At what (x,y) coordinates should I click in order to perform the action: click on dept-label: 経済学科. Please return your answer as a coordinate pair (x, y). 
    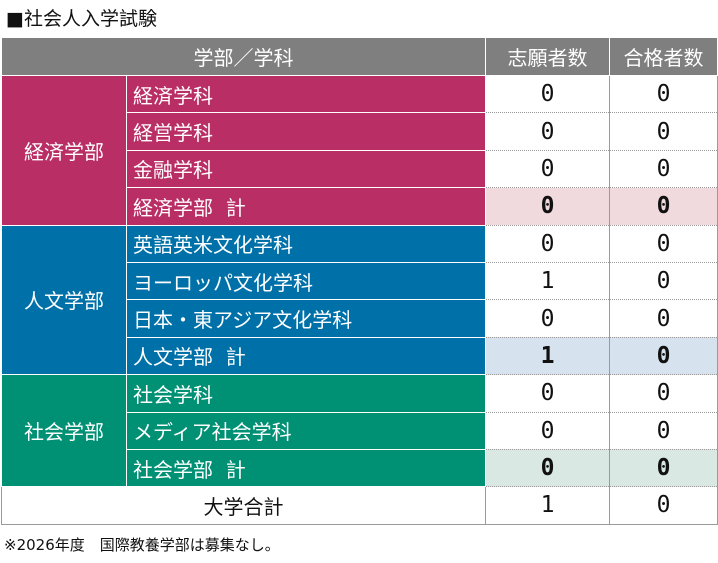
    Looking at the image, I should click on (306, 94).